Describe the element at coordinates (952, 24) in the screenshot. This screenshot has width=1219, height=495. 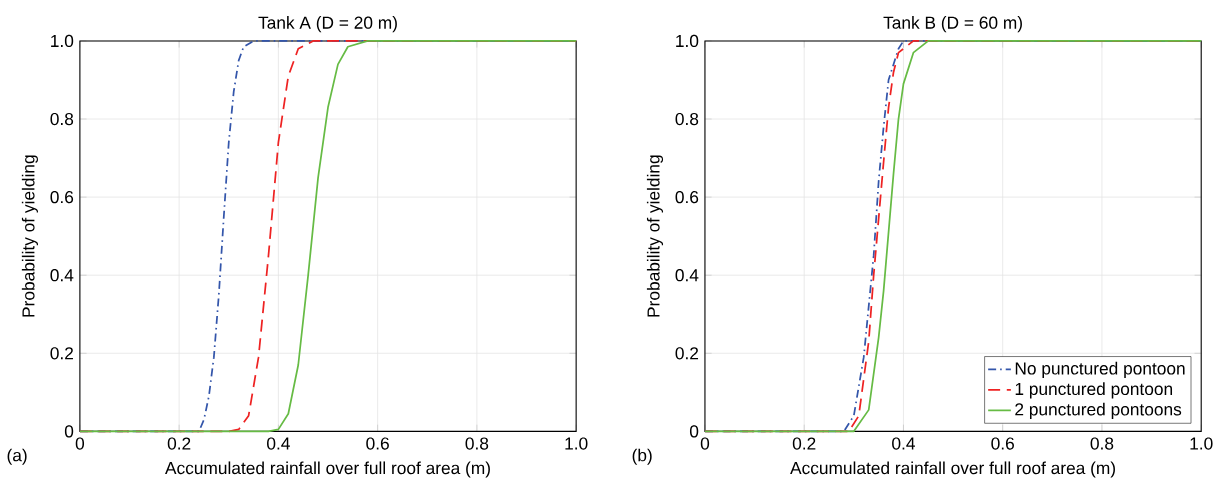
I see `chart-title: Tank B (D = 60 m)` at that location.